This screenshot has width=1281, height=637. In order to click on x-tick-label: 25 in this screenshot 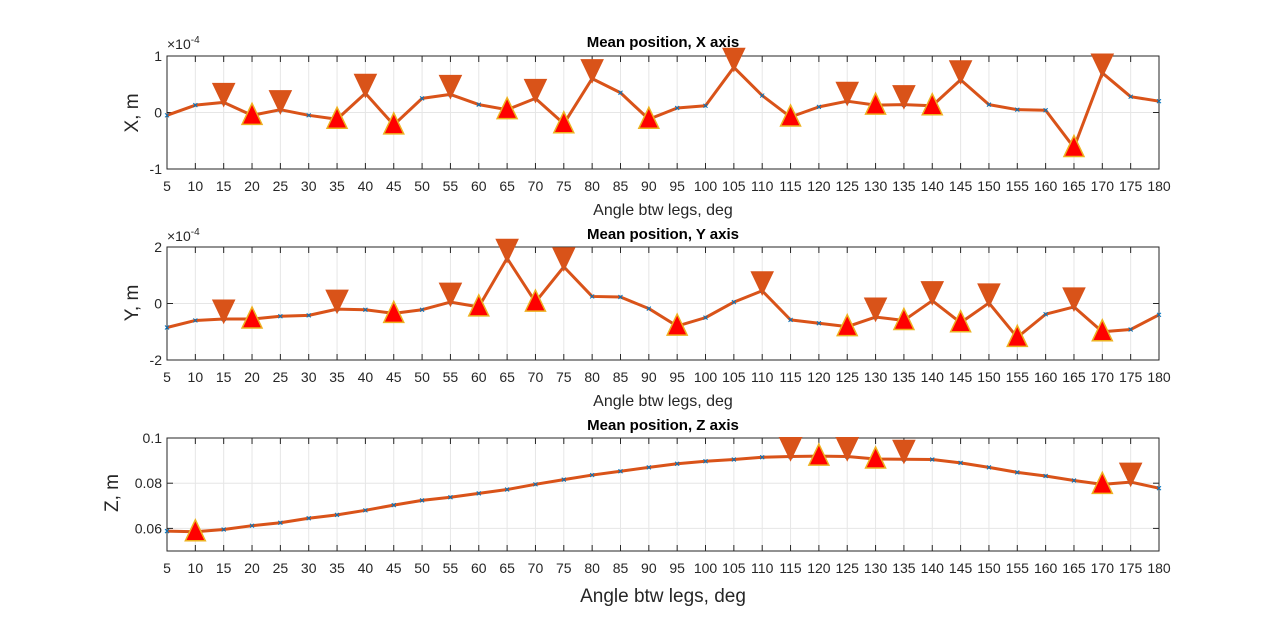, I will do `click(281, 186)`.